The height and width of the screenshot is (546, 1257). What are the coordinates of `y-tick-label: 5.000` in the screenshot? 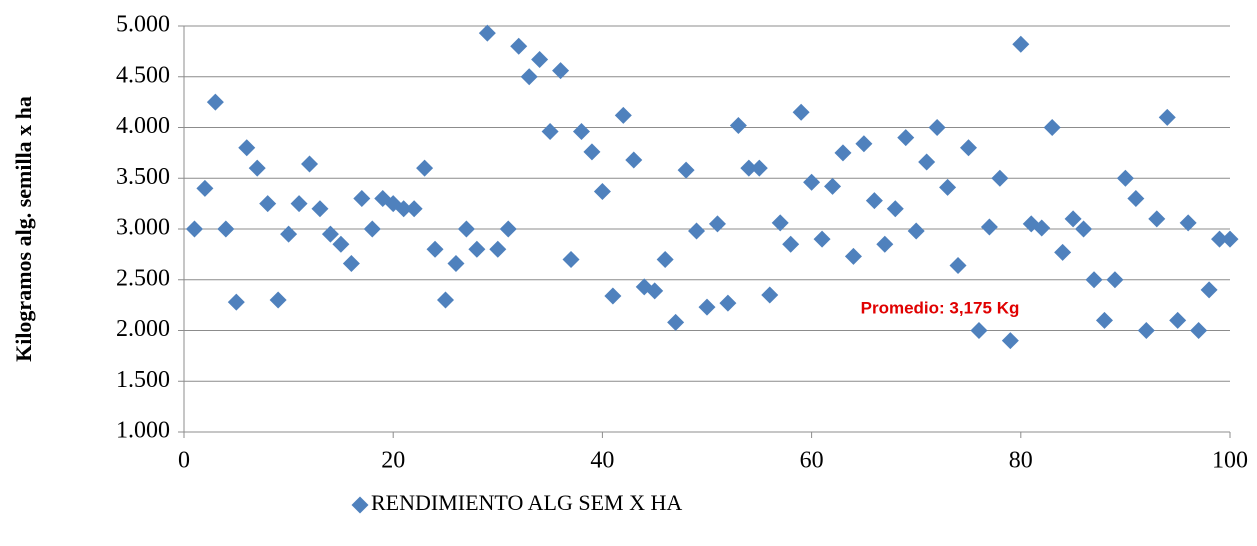 It's located at (143, 25).